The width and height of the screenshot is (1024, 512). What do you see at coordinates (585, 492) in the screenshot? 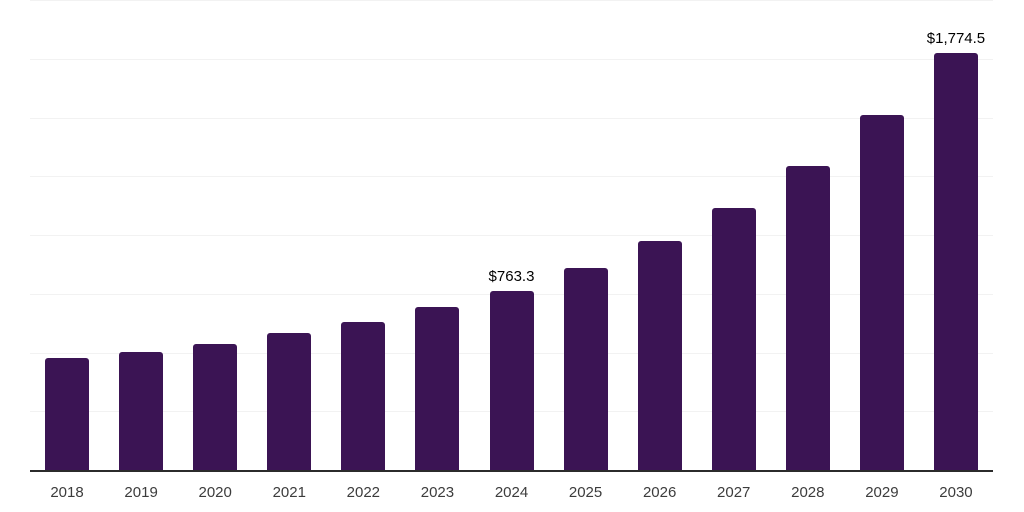
I see `x-tick-label-2025: 2025` at bounding box center [585, 492].